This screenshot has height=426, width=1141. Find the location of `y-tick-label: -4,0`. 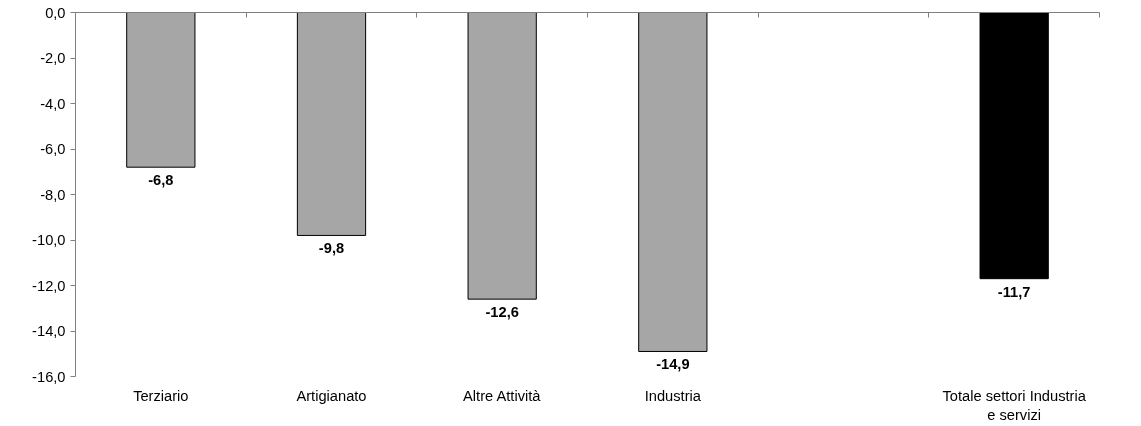

y-tick-label: -4,0 is located at coordinates (53, 103).